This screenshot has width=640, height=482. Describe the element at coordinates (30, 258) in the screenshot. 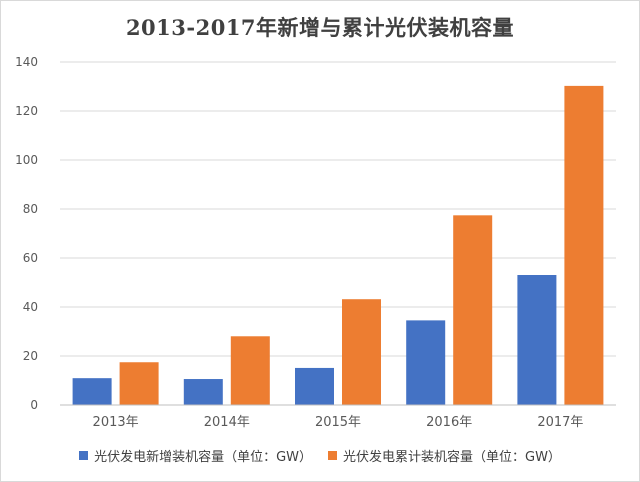

I see `y-tick-label: 60` at that location.